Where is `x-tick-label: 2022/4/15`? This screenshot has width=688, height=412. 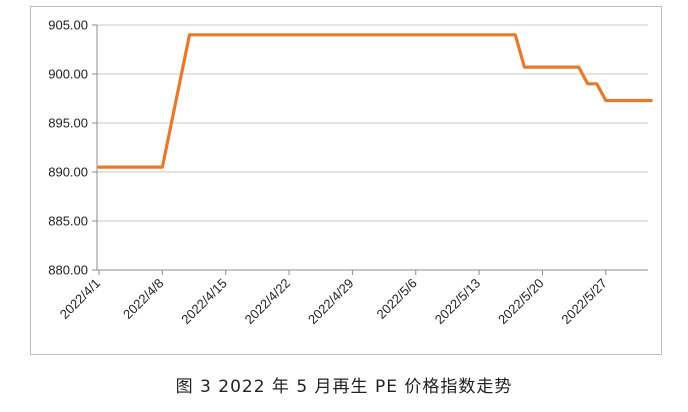
x-tick-label: 2022/4/15 is located at coordinates (204, 302).